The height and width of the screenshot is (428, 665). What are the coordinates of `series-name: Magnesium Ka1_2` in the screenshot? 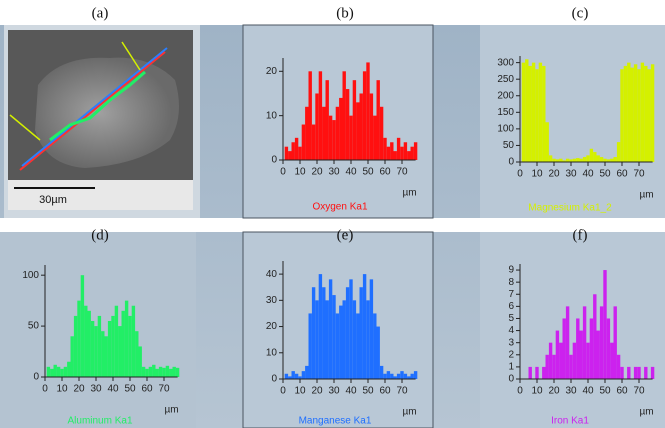 It's located at (570, 208).